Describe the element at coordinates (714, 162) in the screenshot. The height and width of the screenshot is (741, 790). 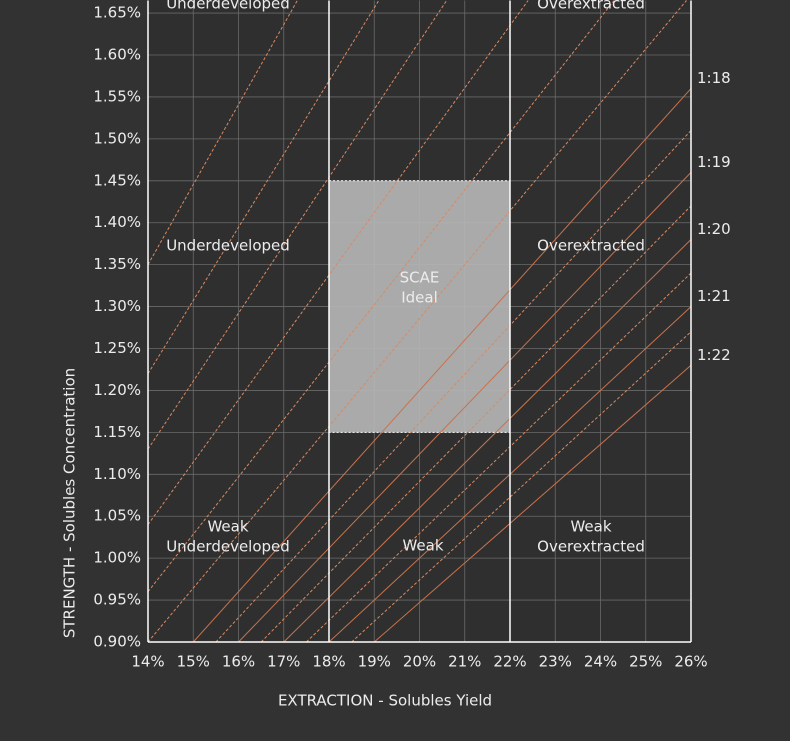
I see `ratio-label: 1:19` at that location.